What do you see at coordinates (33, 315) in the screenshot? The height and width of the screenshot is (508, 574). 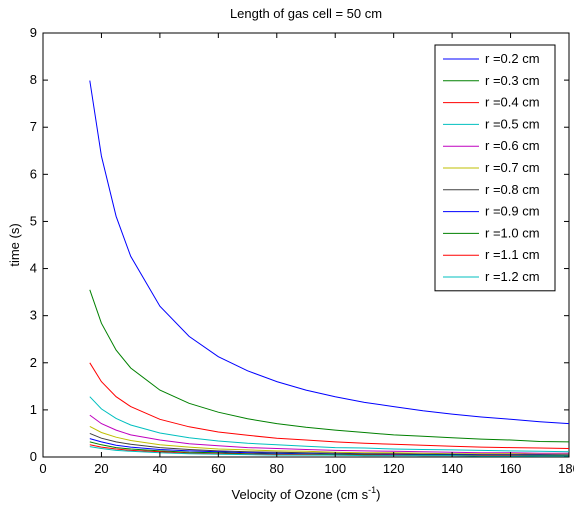 I see `y-tick-label-3: 3` at bounding box center [33, 315].